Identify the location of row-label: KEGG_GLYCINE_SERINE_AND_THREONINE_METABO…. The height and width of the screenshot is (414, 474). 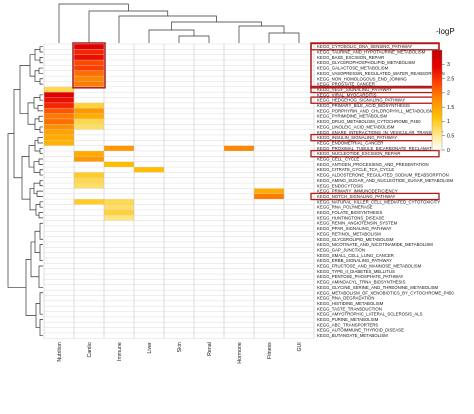
(378, 287).